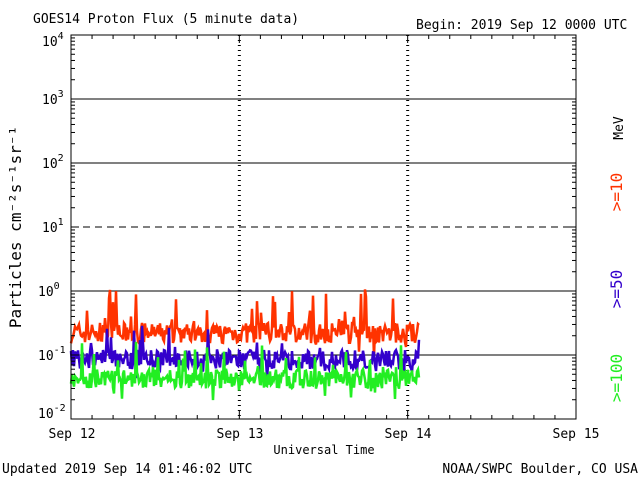  Describe the element at coordinates (323, 450) in the screenshot. I see `x-axis-label: Universal Time` at that location.